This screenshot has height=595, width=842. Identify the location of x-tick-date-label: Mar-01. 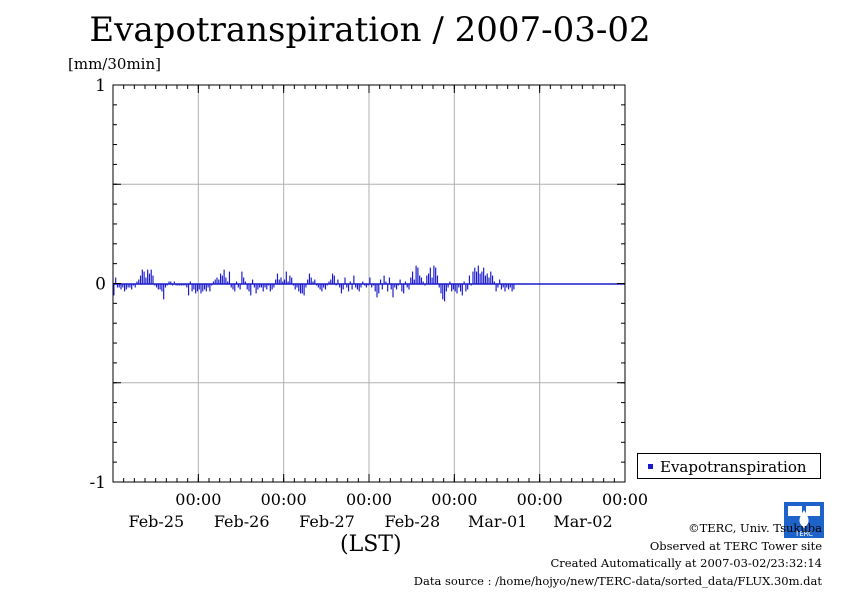
(497, 521).